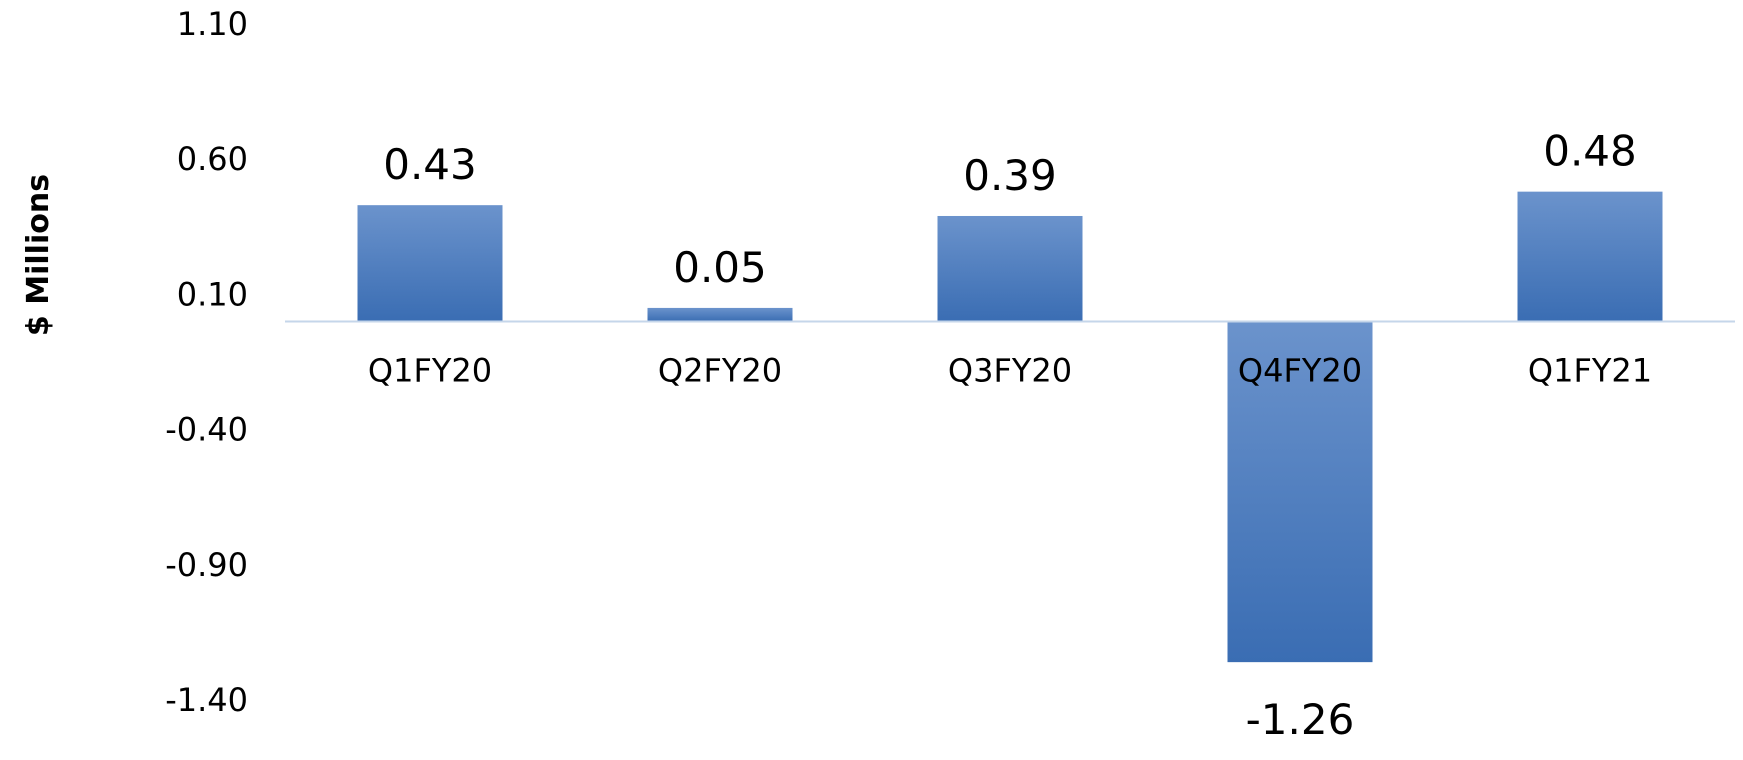  Describe the element at coordinates (1300, 719) in the screenshot. I see `data-label: -1.26` at that location.